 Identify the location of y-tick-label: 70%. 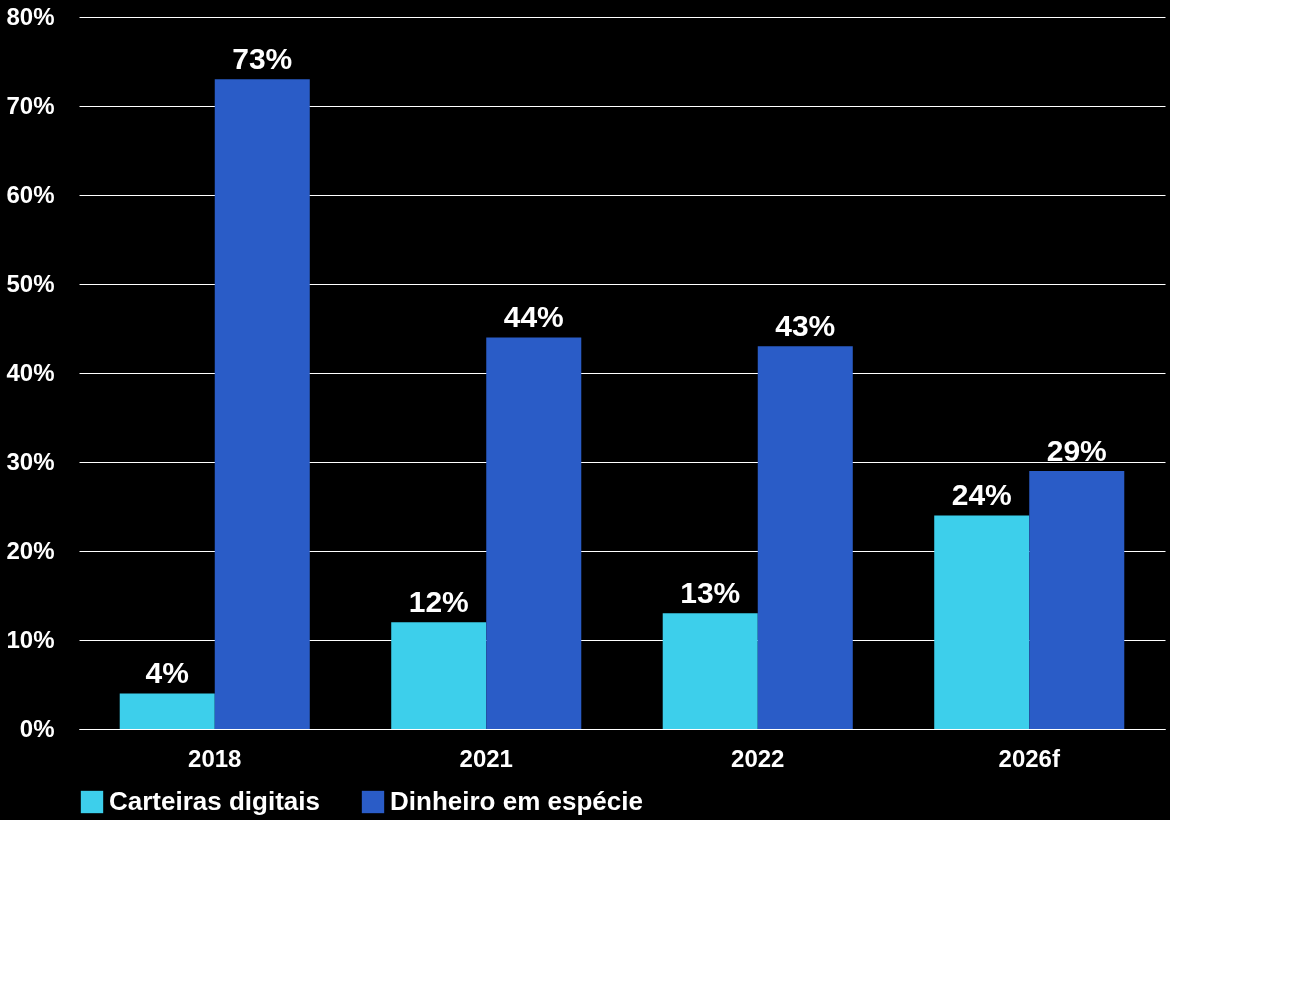
(30, 105).